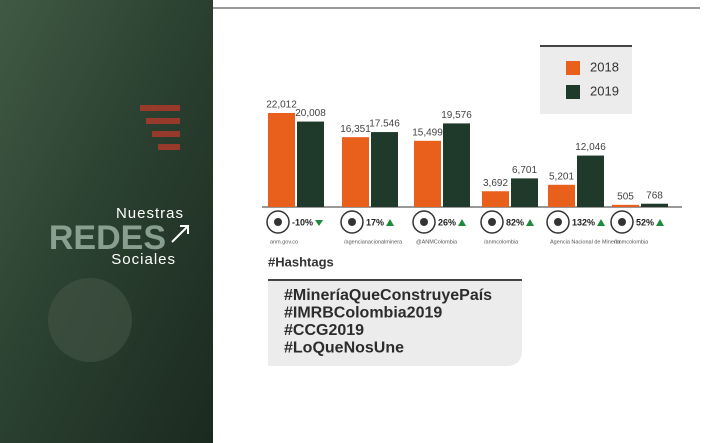  What do you see at coordinates (524, 170) in the screenshot?
I see `value-label: 6,701` at bounding box center [524, 170].